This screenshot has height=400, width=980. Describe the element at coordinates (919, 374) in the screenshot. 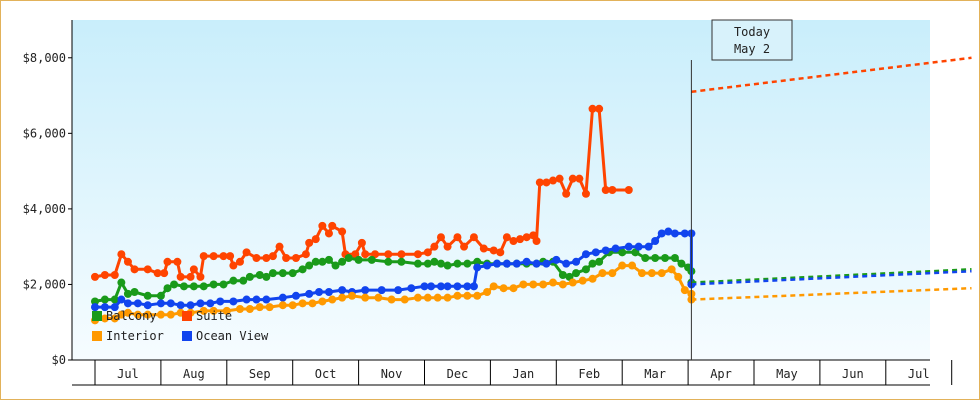

I see `x-tick-label: Jul` at that location.